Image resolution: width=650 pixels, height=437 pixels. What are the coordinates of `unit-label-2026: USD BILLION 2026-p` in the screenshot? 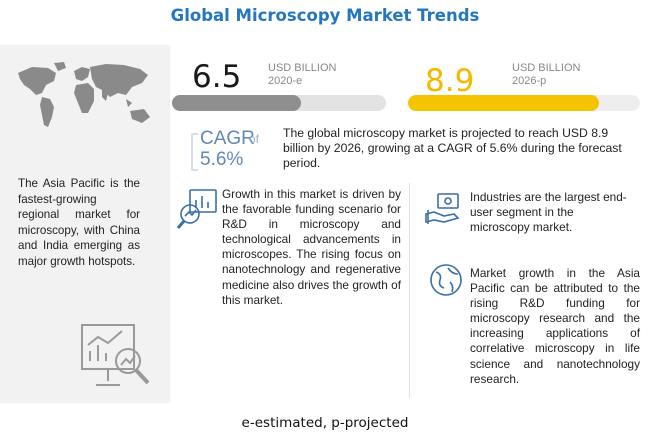 It's located at (546, 75).